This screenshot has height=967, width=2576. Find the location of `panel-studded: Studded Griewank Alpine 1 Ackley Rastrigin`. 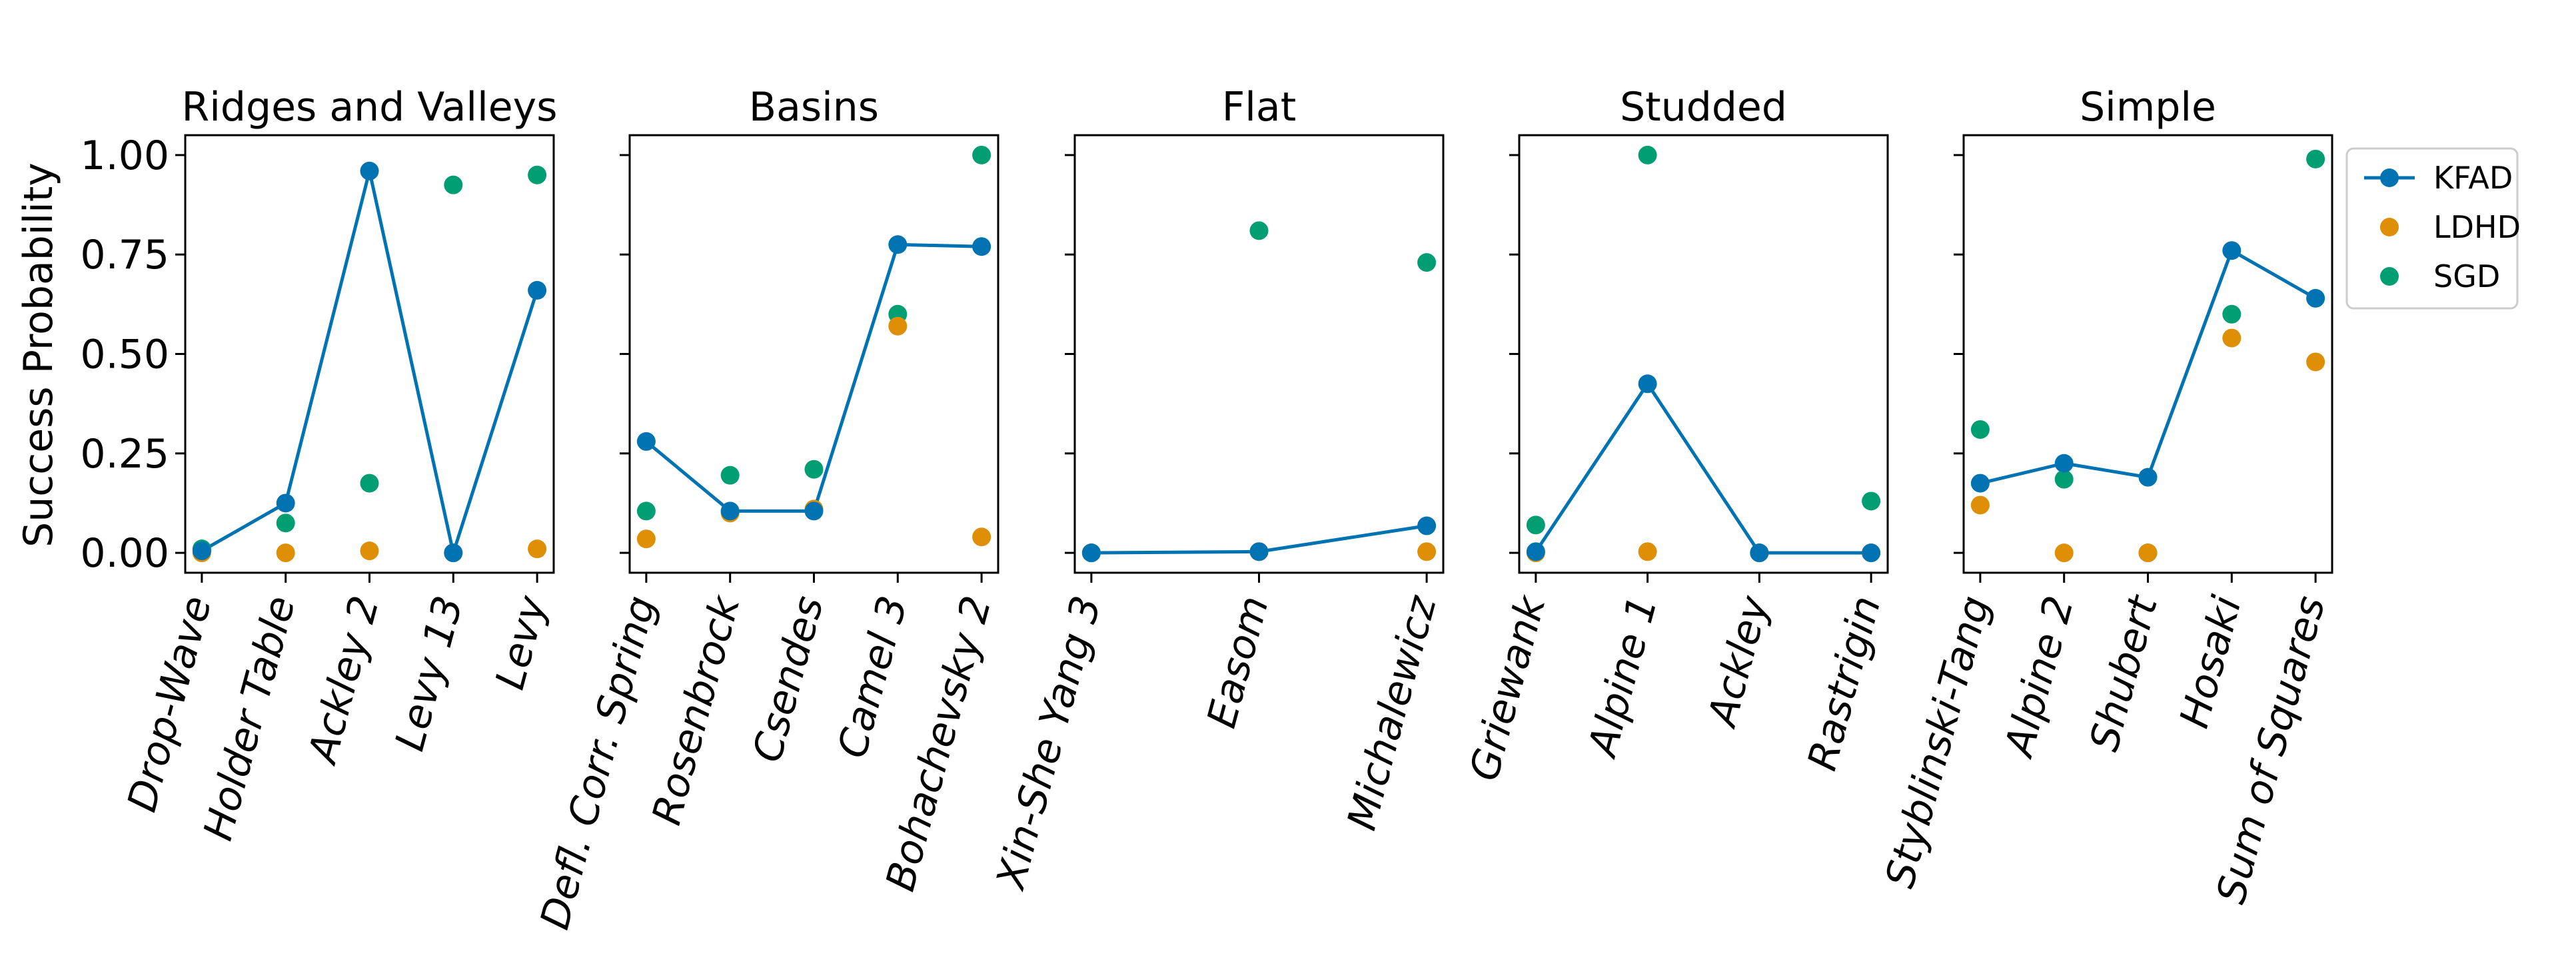

panel-studded: Studded Griewank Alpine 1 Ackley Rastrigin is located at coordinates (1676, 435).